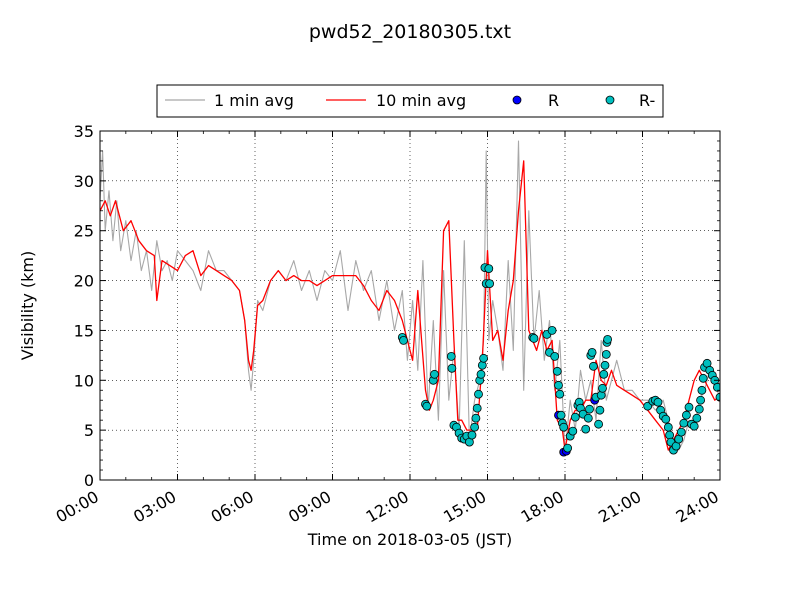 This screenshot has height=600, width=800. Describe the element at coordinates (84, 380) in the screenshot. I see `y-tick-label: 10` at that location.